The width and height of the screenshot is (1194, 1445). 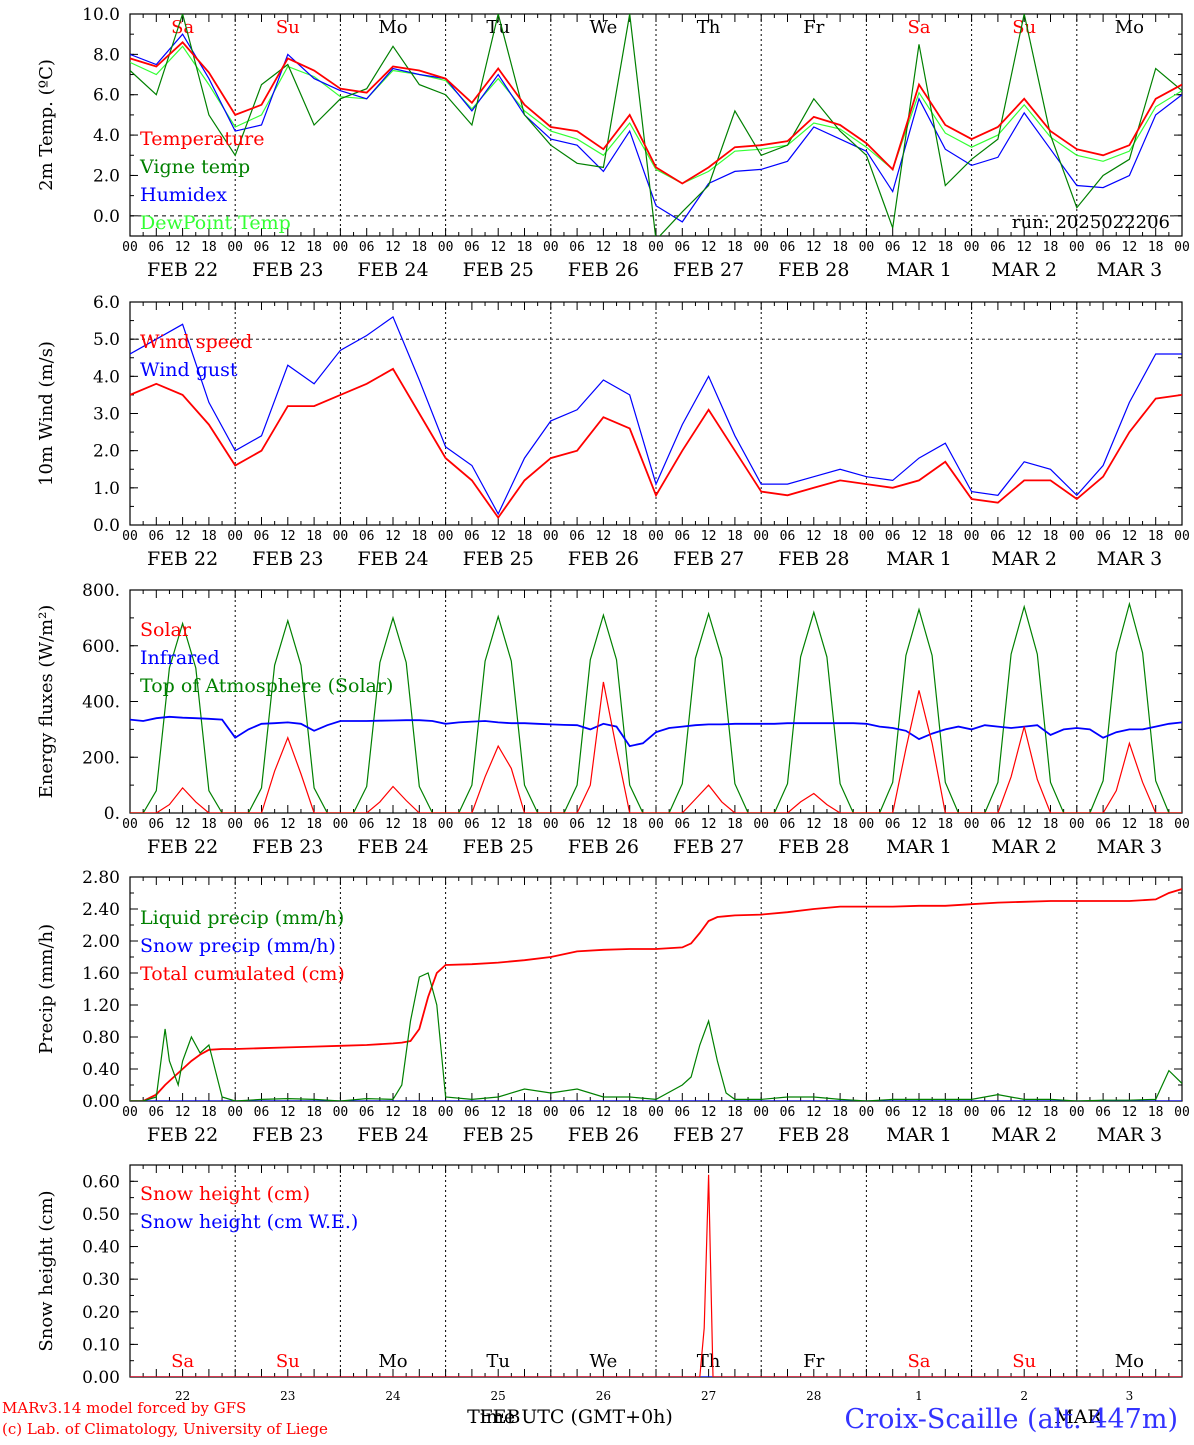 What do you see at coordinates (242, 918) in the screenshot?
I see `legend-entry: Liquid precip (mm/h)` at bounding box center [242, 918].